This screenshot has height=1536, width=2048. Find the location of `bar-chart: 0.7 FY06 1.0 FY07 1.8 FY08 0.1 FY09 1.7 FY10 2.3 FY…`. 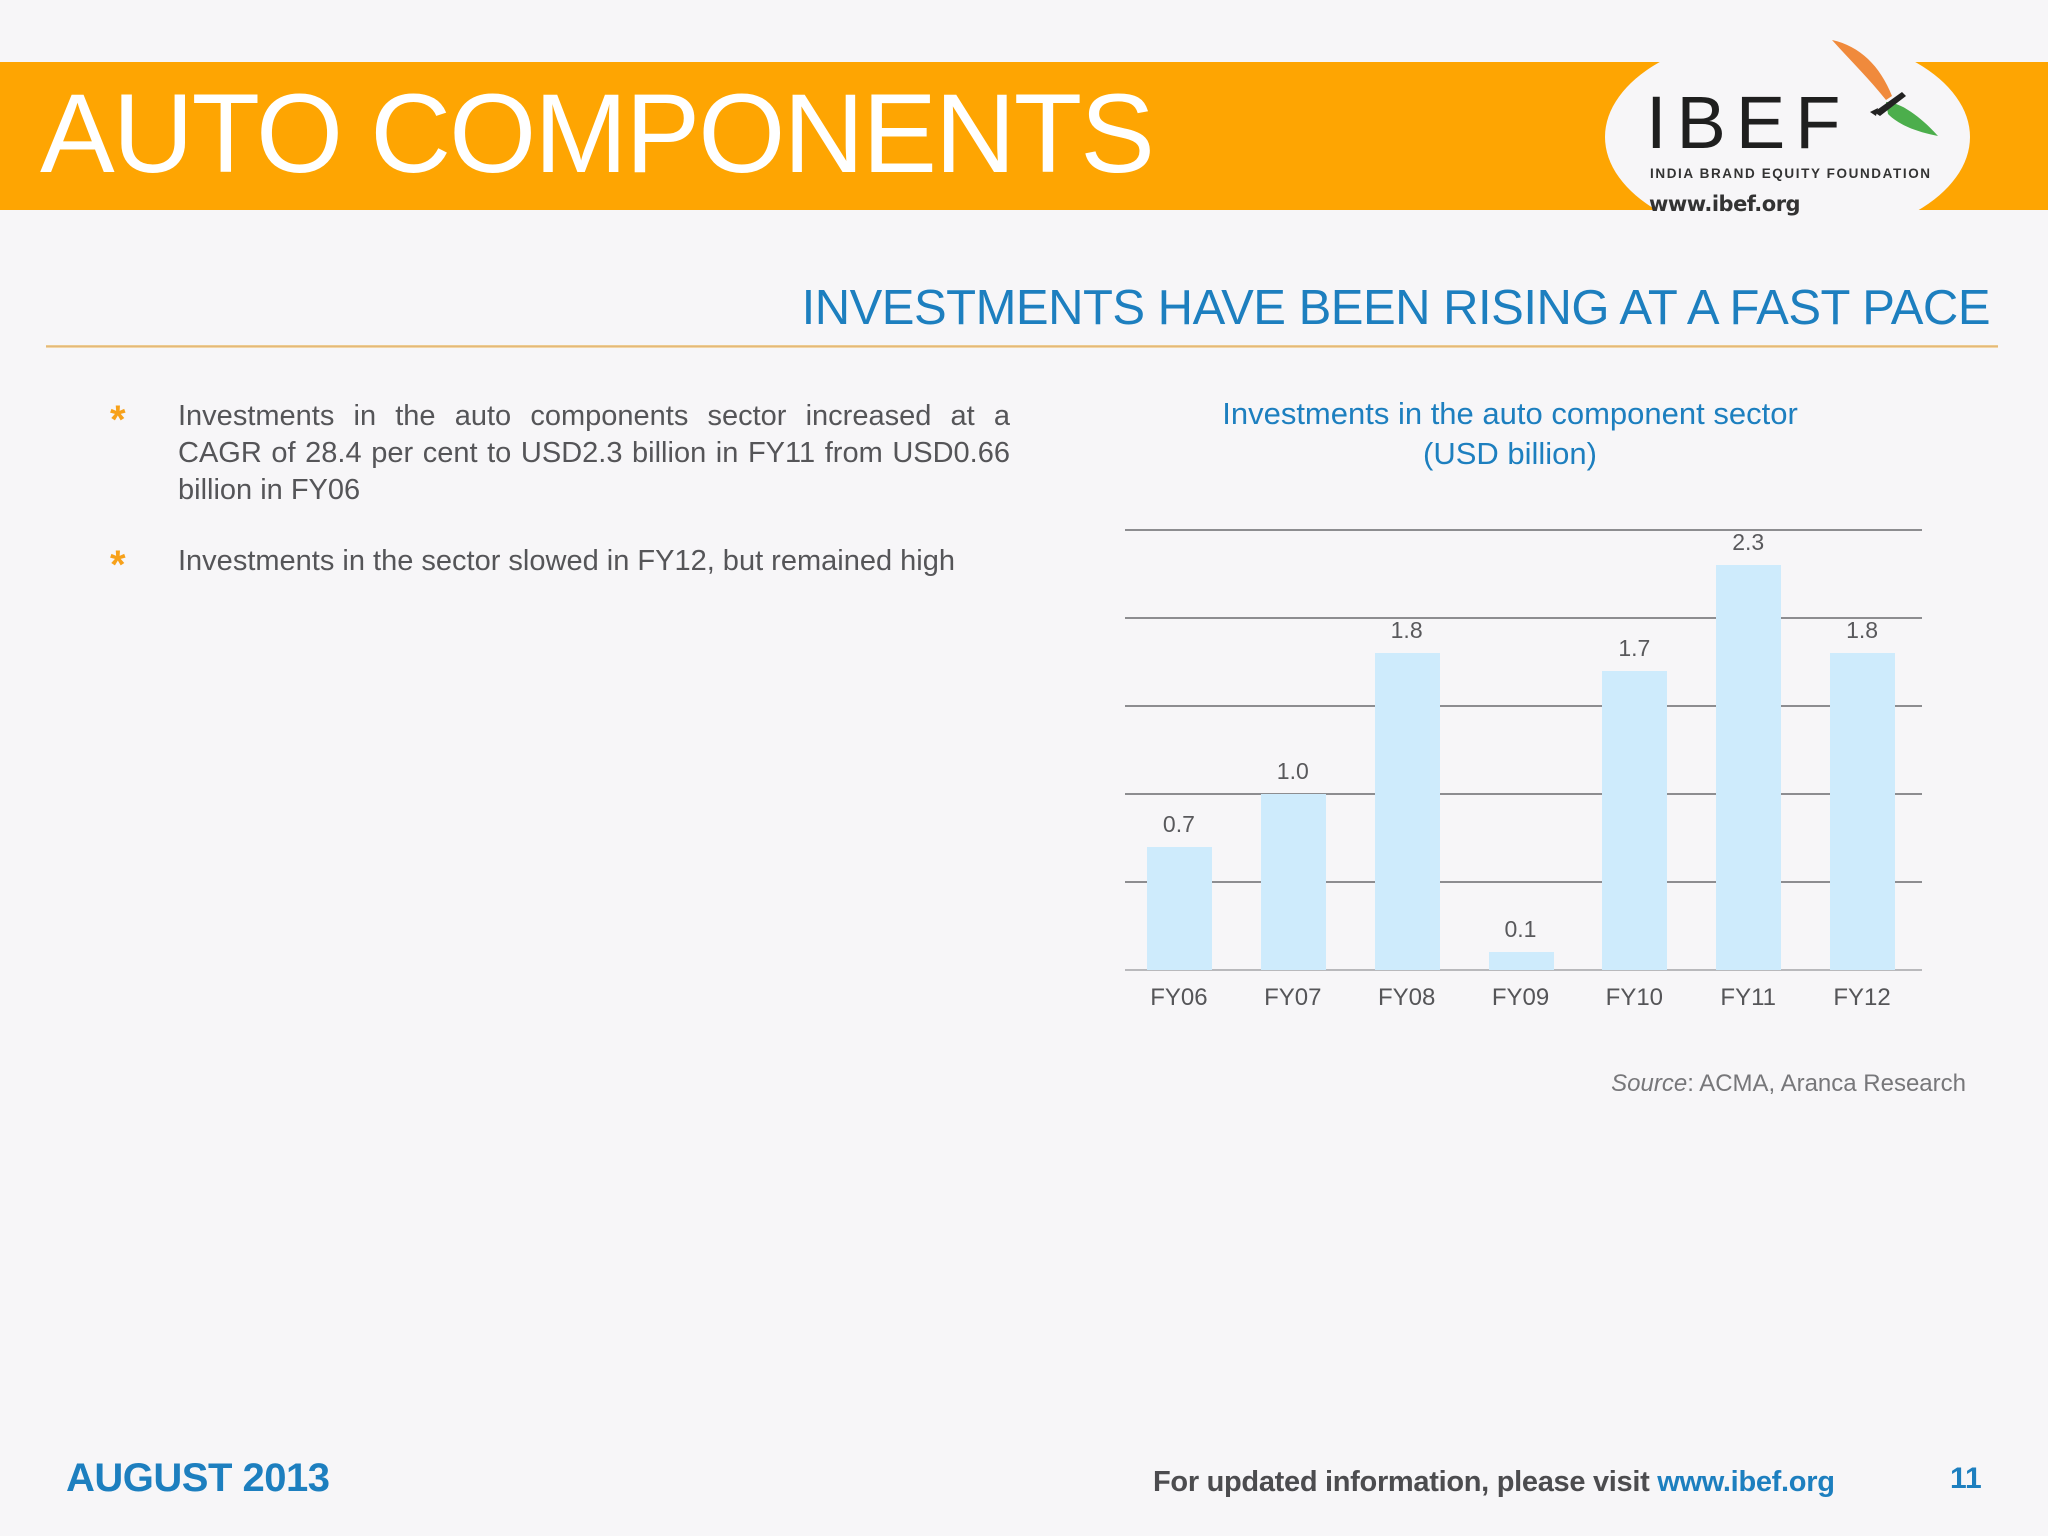

bar-chart: 0.7 FY06 1.0 FY07 1.8 FY08 0.1 FY09 1.7 FY10 2.3 FY… is located at coordinates (1523, 769).